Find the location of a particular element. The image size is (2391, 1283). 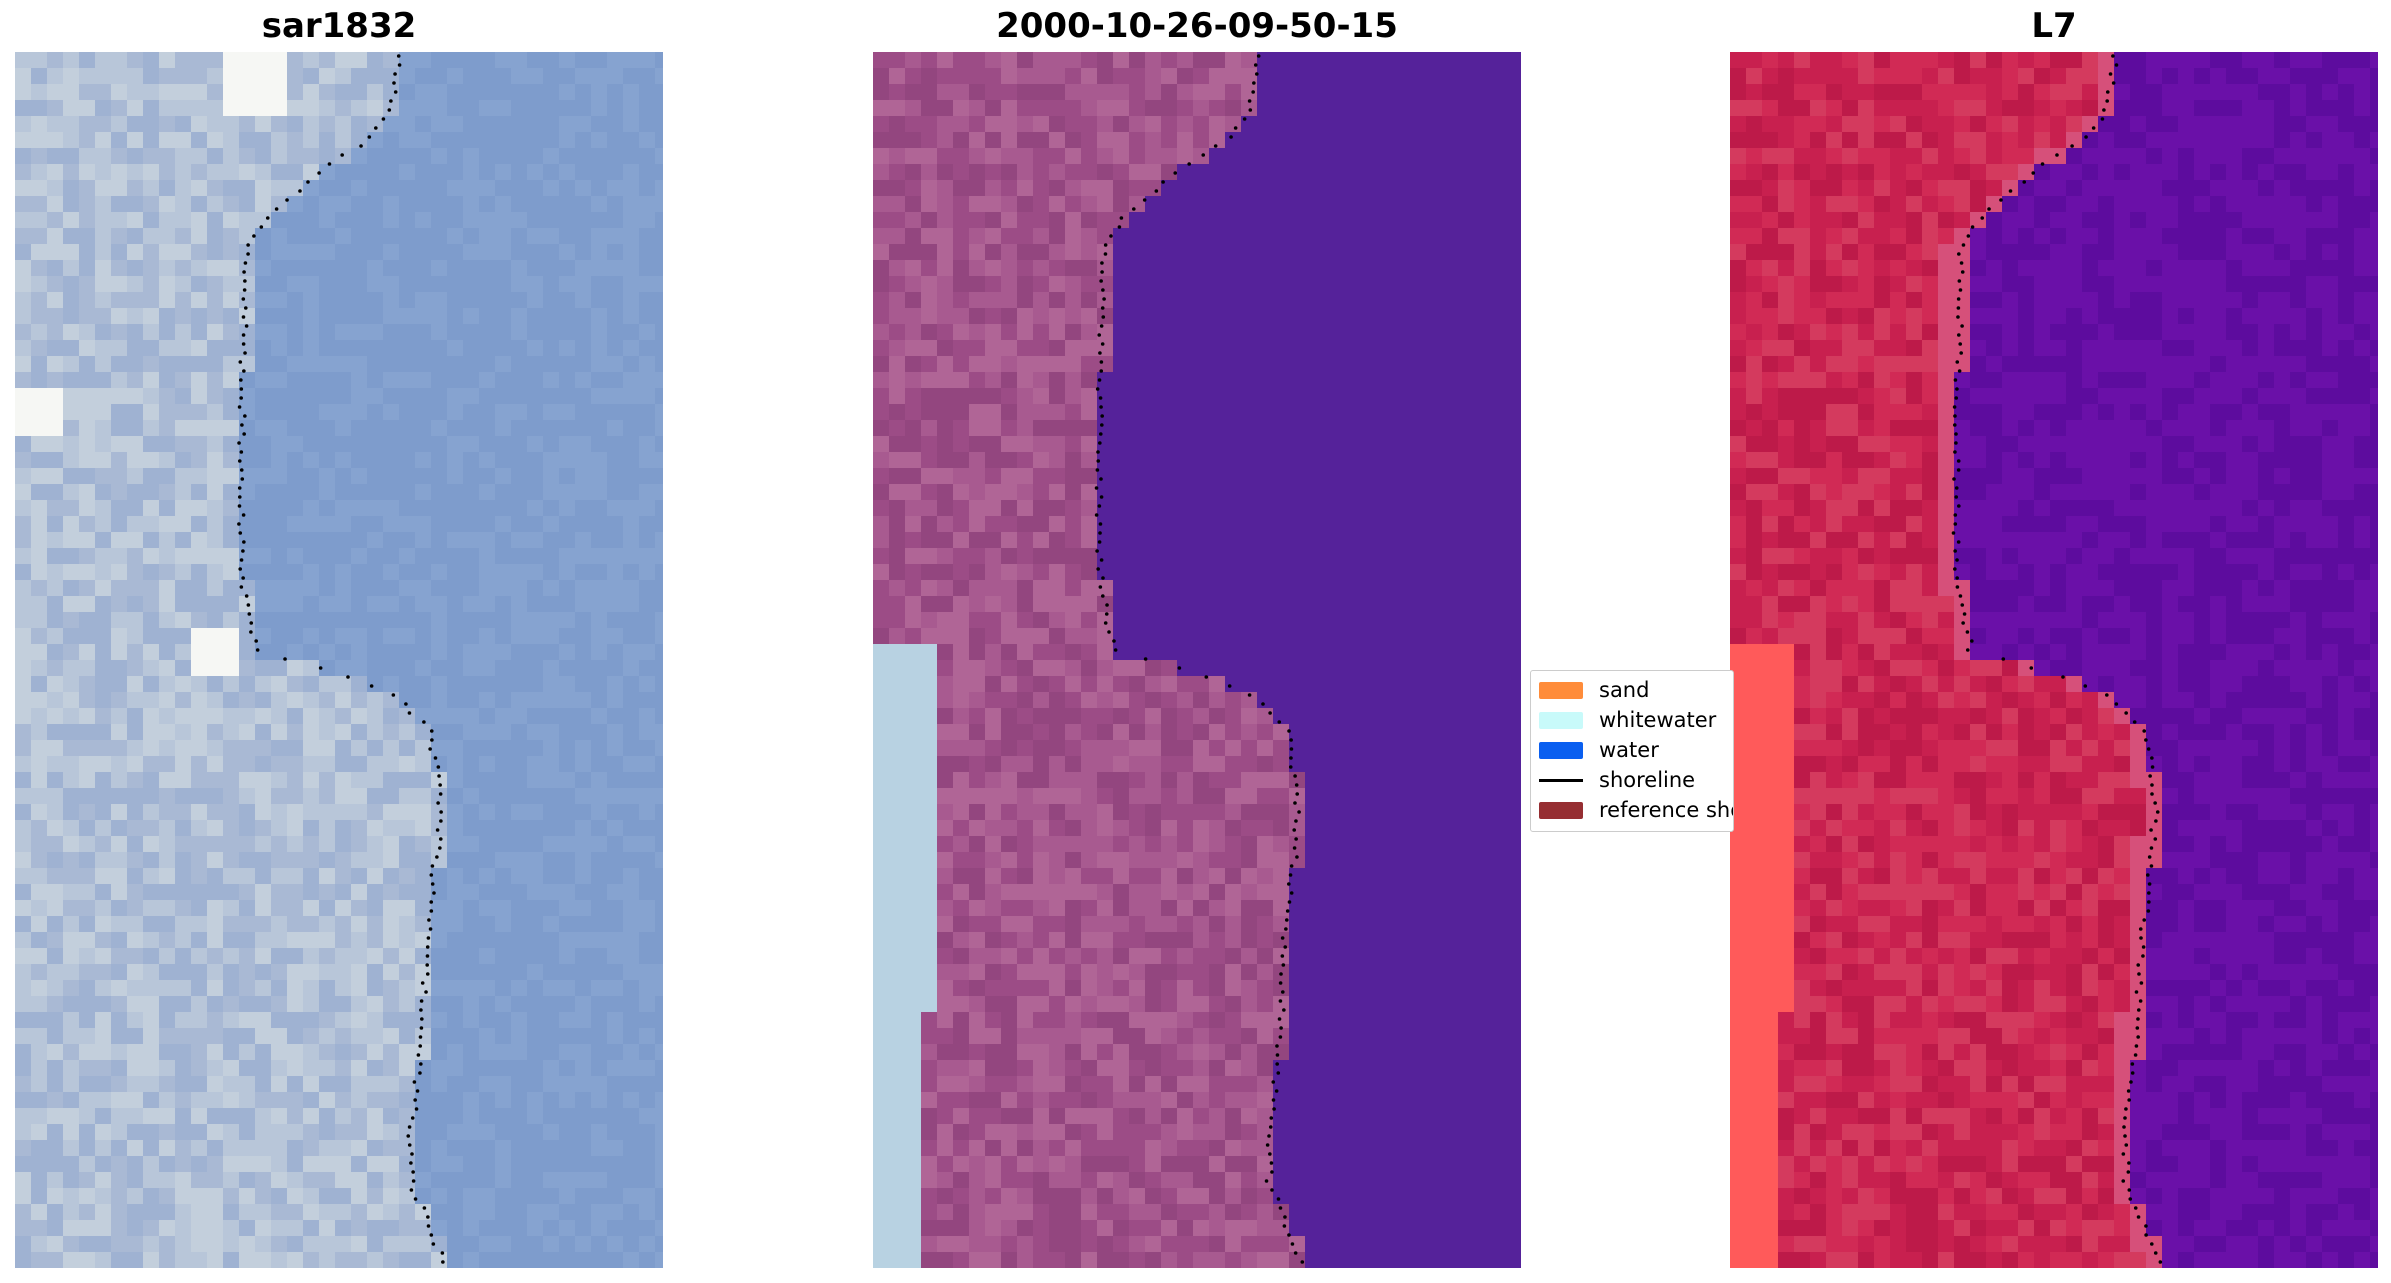

legend-item-reference-shoreline: reference shoreline is located at coordinates (1636, 810).